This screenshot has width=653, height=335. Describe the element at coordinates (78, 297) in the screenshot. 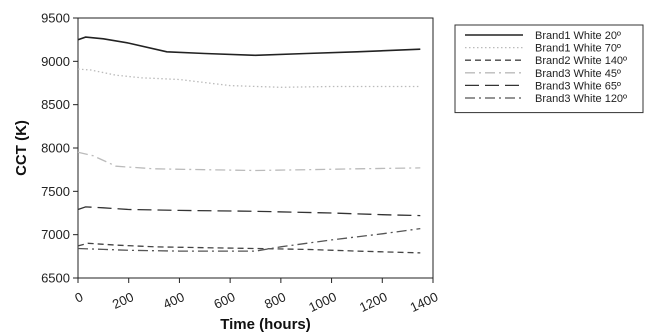

I see `x-tick-label: 0` at that location.